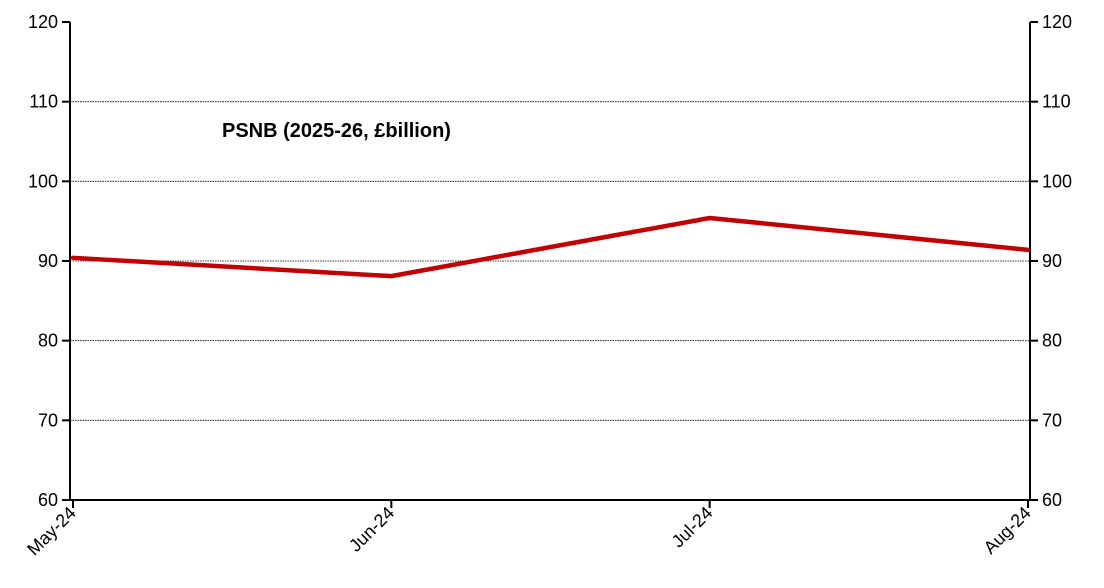 The width and height of the screenshot is (1104, 588). What do you see at coordinates (1007, 530) in the screenshot?
I see `x-tick-label: Aug-24` at bounding box center [1007, 530].